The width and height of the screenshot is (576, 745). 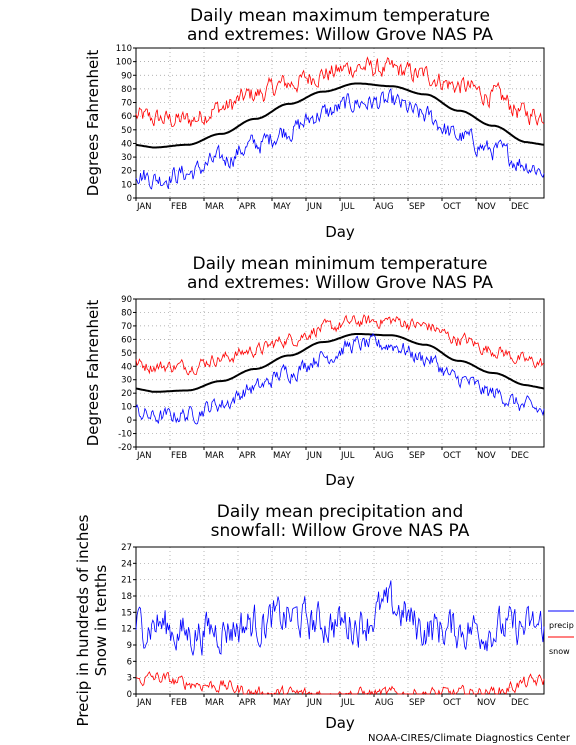 What do you see at coordinates (124, 63) in the screenshot?
I see `y-tick-label: 100` at bounding box center [124, 63].